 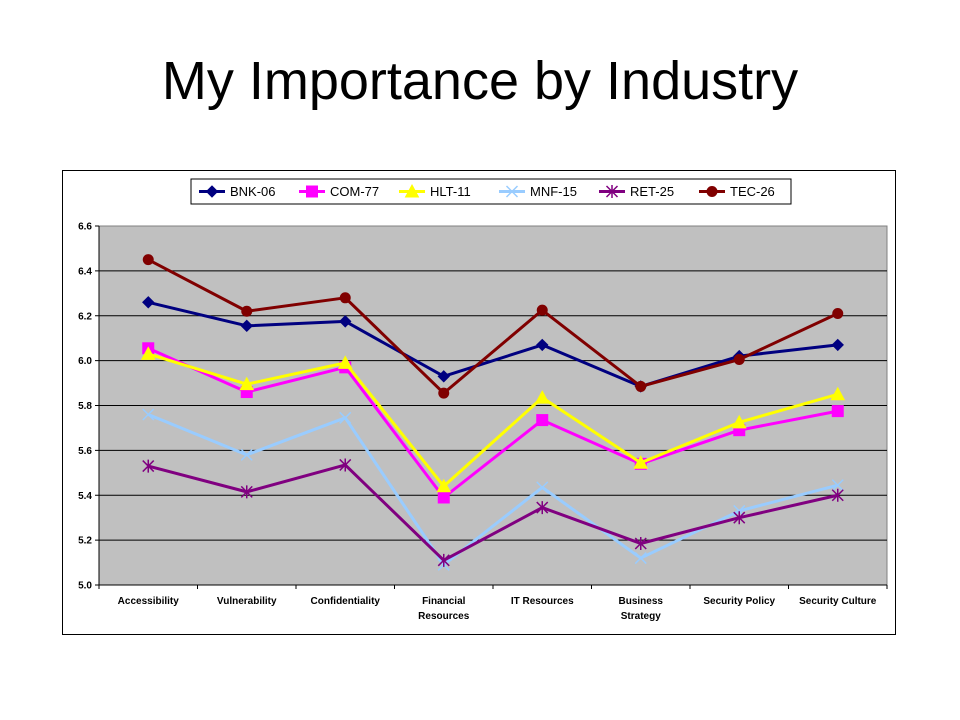 What do you see at coordinates (85, 451) in the screenshot?
I see `y-tick-label: 5.6` at bounding box center [85, 451].